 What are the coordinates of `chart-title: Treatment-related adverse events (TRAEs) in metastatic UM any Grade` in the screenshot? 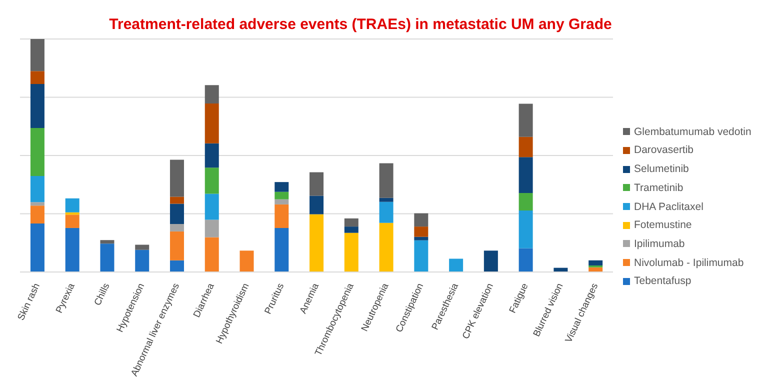 It's located at (360, 24).